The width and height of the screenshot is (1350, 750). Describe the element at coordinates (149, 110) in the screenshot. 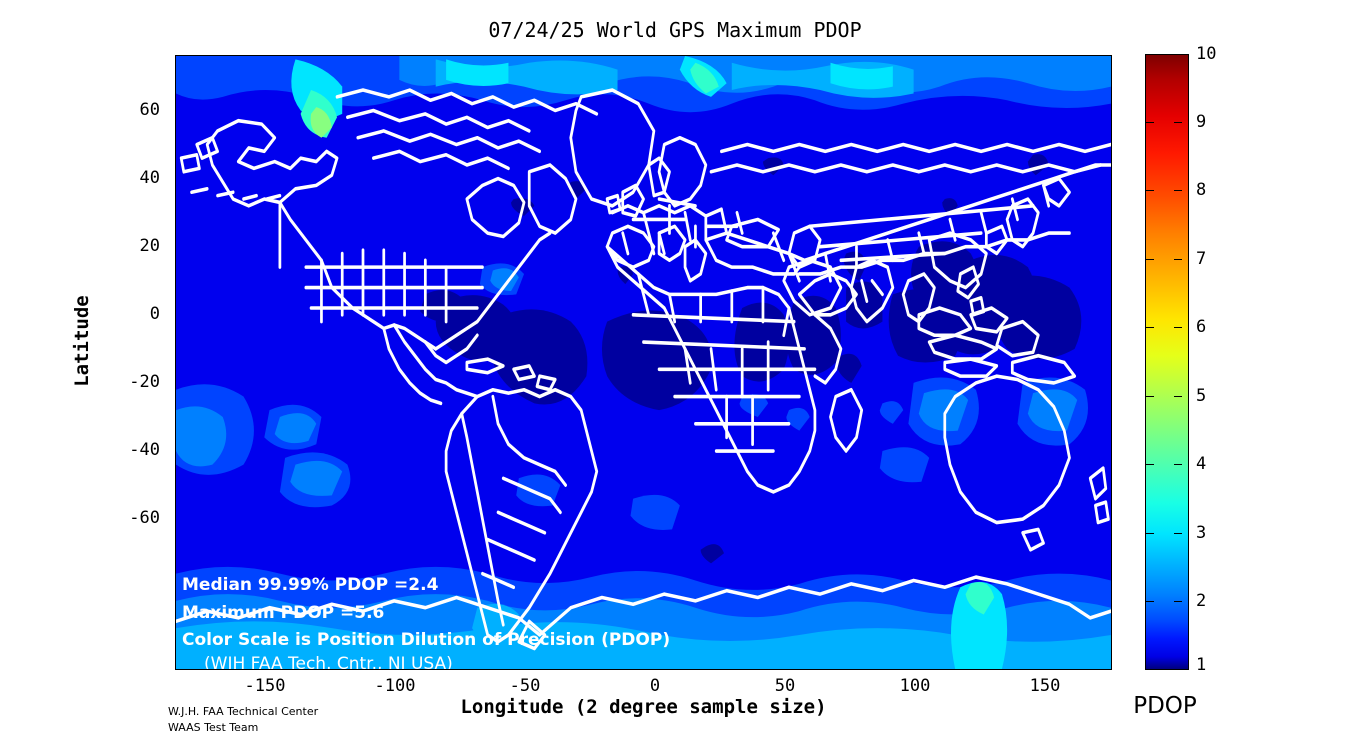

I see `y-tick-60: 60` at that location.